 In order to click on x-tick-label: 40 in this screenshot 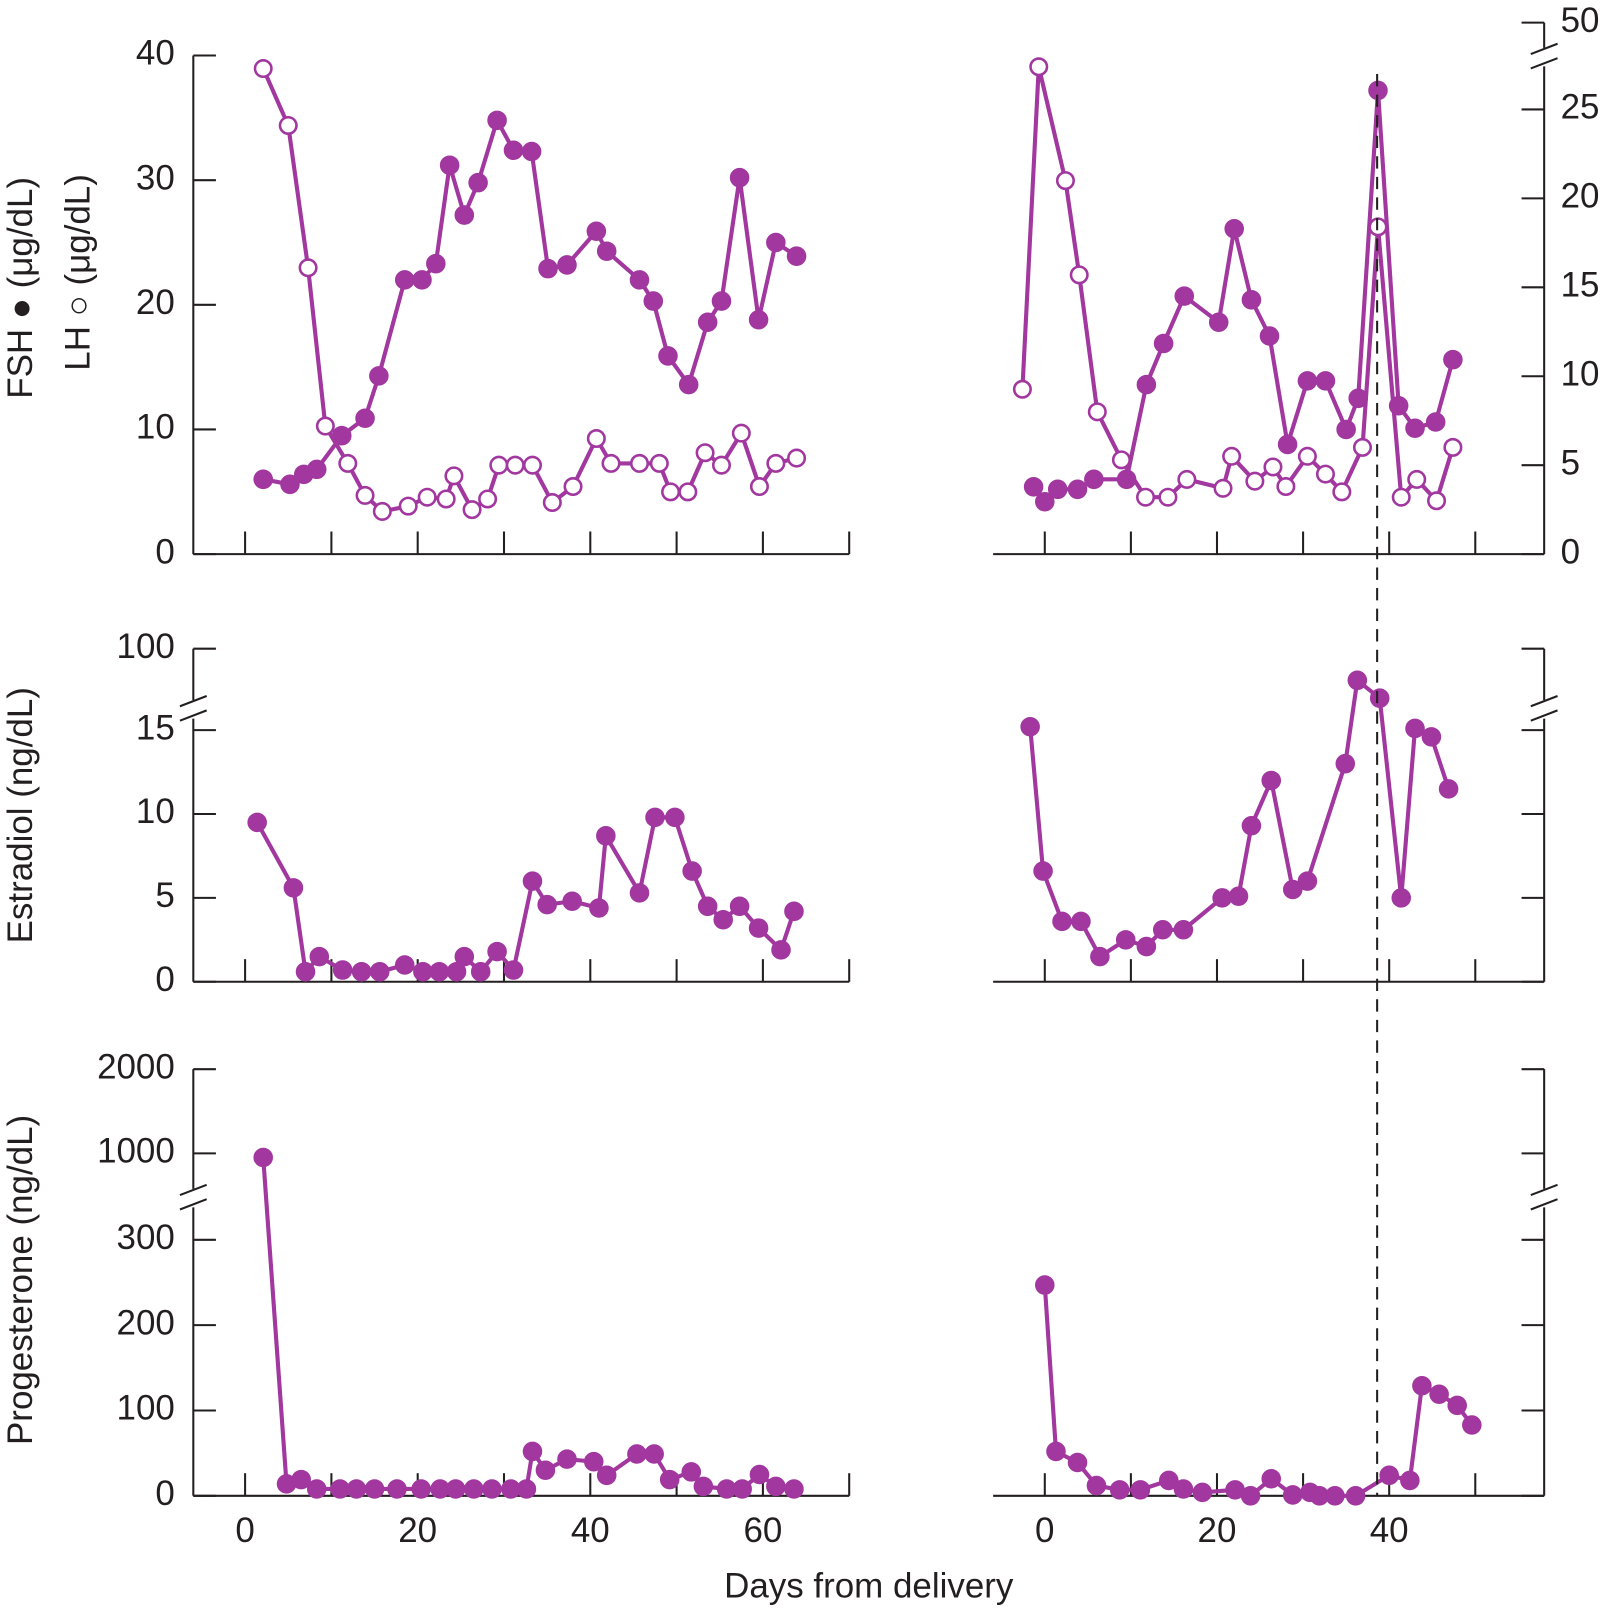, I will do `click(590, 1530)`.